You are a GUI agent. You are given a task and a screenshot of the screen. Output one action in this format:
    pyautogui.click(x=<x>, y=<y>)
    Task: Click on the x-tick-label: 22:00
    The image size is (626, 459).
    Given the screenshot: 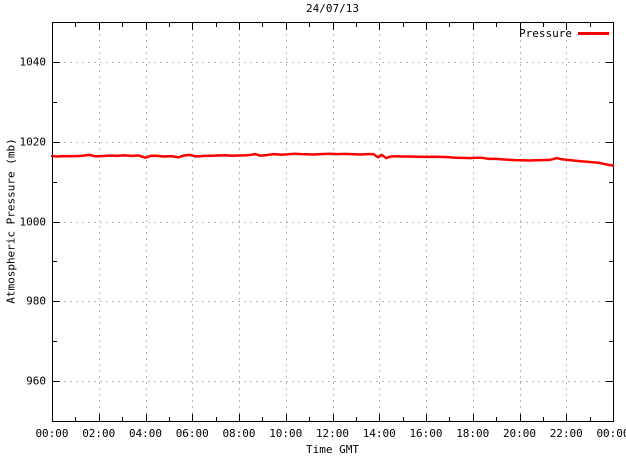 What is the action you would take?
    pyautogui.click(x=566, y=433)
    